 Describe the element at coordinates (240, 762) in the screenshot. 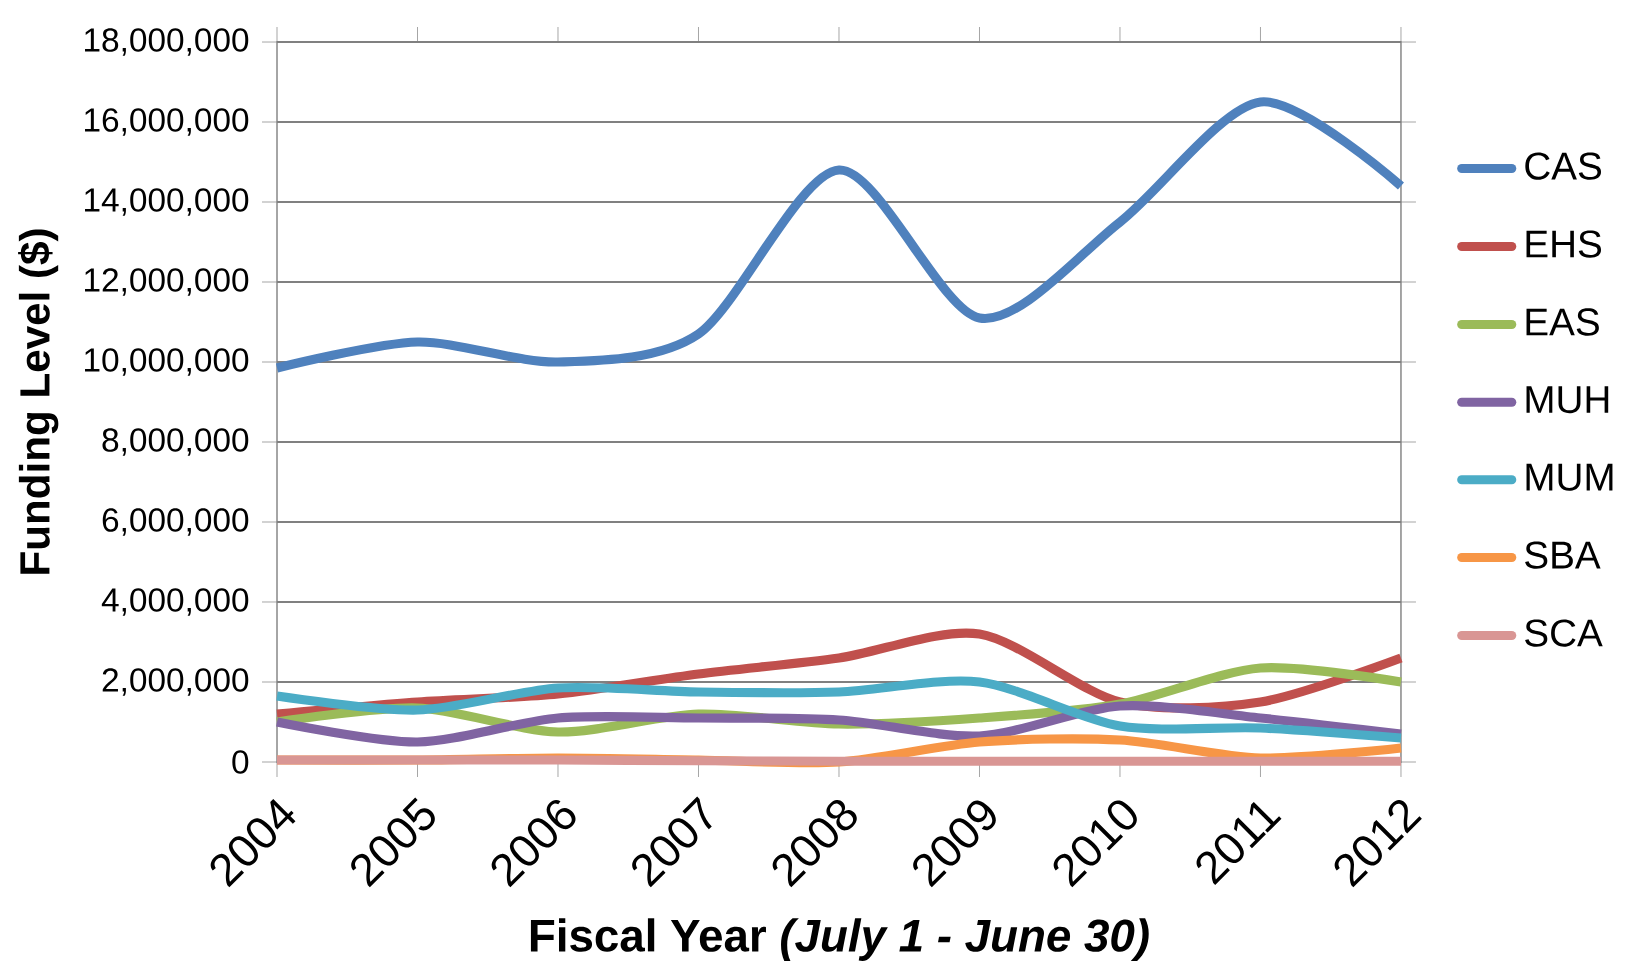

I see `y-tick-label: 0` at that location.